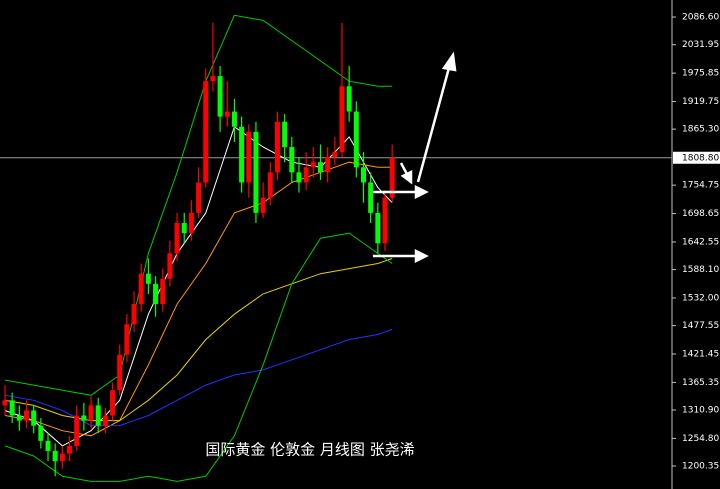 The image size is (720, 489). Describe the element at coordinates (700, 354) in the screenshot. I see `y-tick-label: 1421.45` at that location.